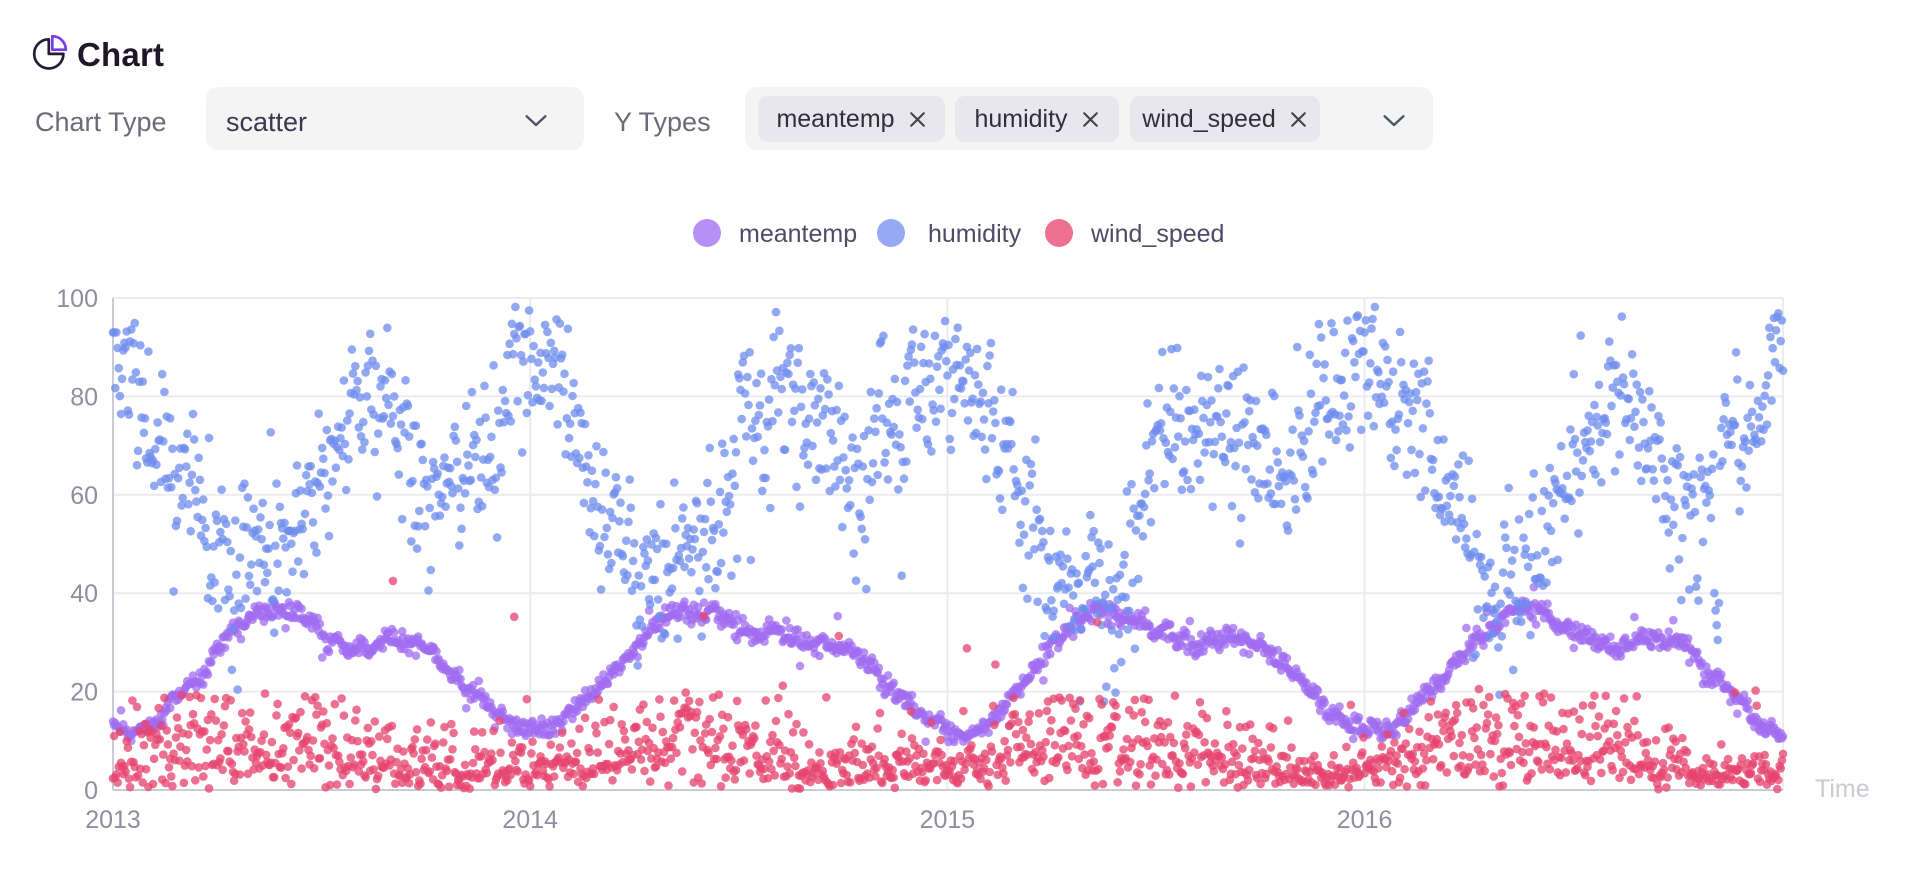 This screenshot has width=1914, height=891. Describe the element at coordinates (948, 820) in the screenshot. I see `svg-text: 2015` at that location.